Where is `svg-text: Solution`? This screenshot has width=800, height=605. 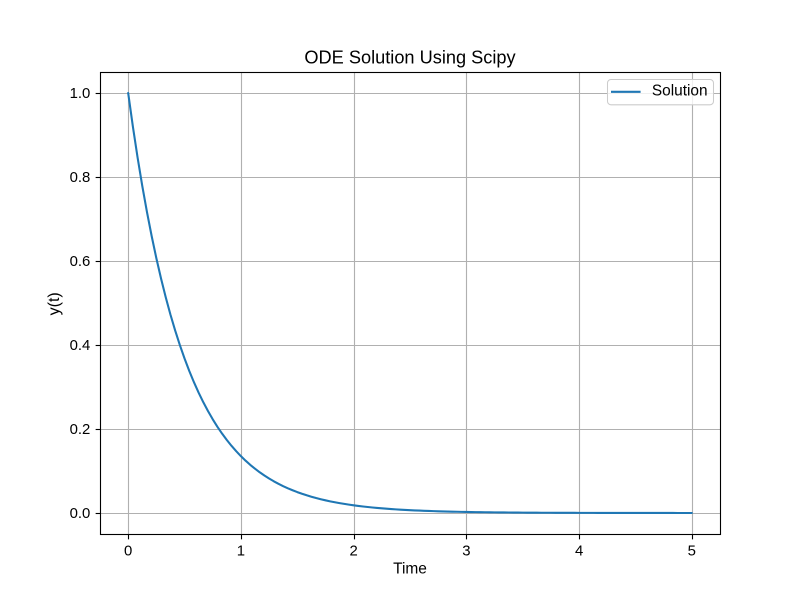
svg-text: Solution is located at coordinates (680, 91).